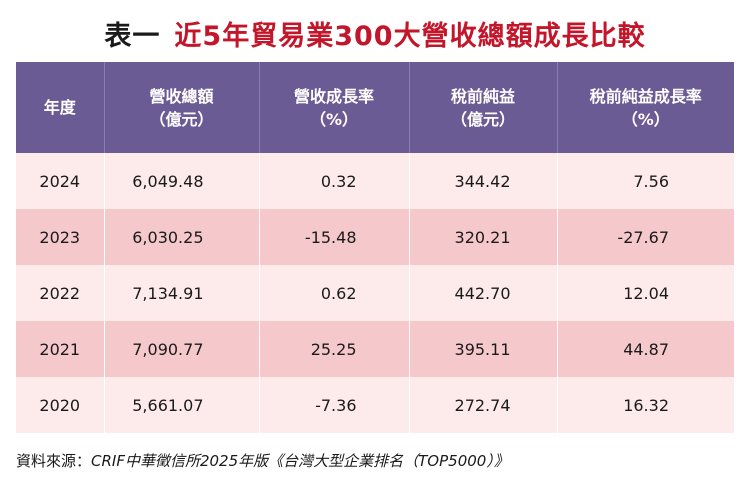 This screenshot has width=750, height=480. What do you see at coordinates (482, 107) in the screenshot?
I see `header-pretax-profit: 稅前純益 （億元）` at bounding box center [482, 107].